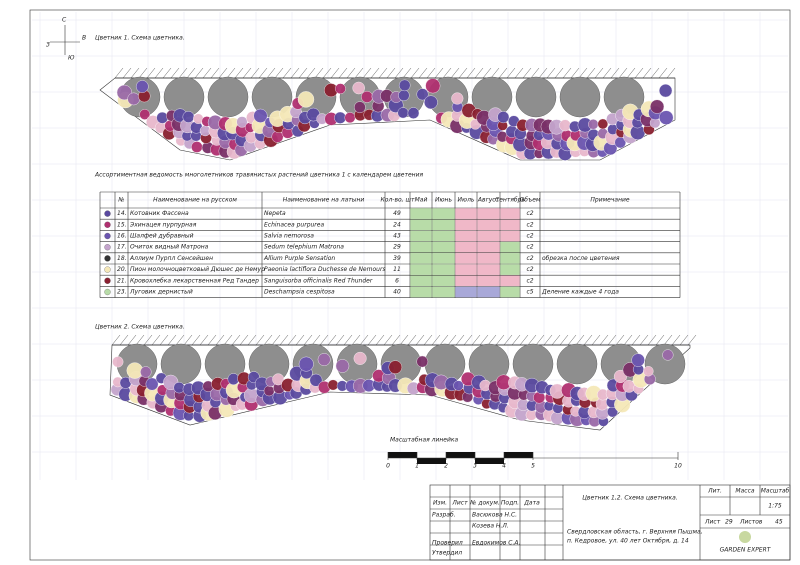  I want to click on row-lat: Sedum telephium Matrona, so click(304, 247).